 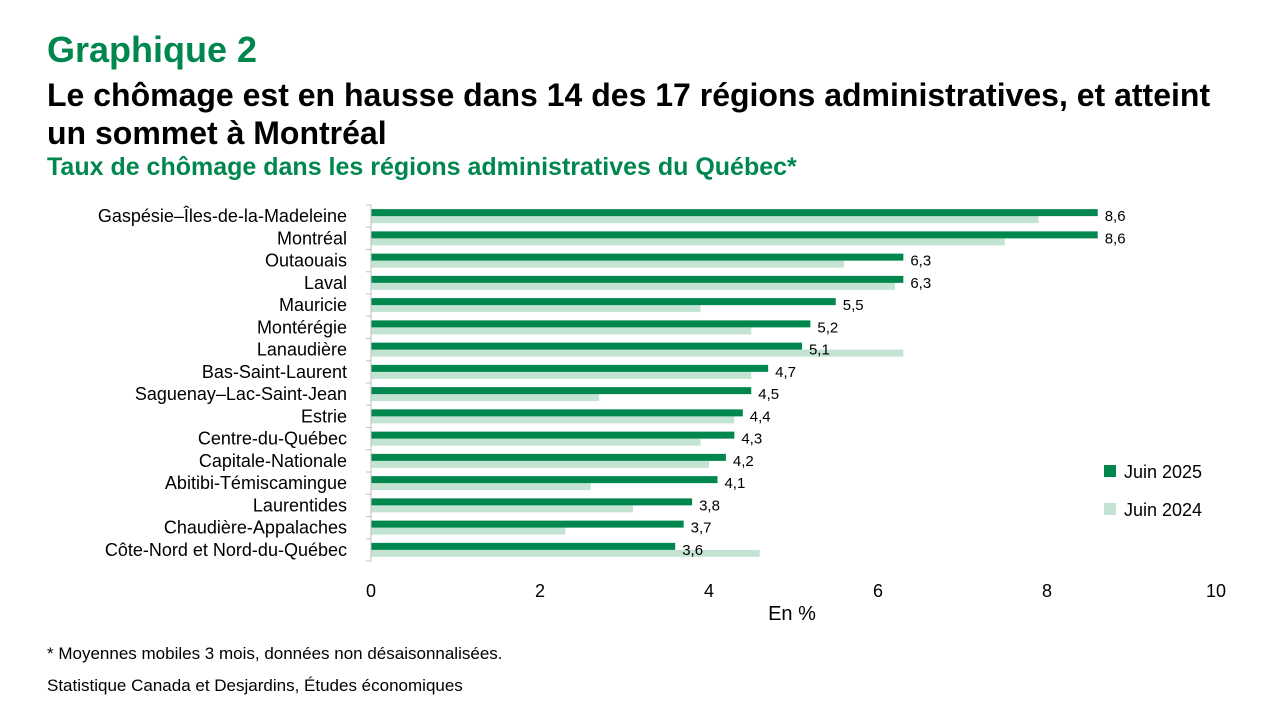 What do you see at coordinates (760, 416) in the screenshot?
I see `data-label: 4,4` at bounding box center [760, 416].